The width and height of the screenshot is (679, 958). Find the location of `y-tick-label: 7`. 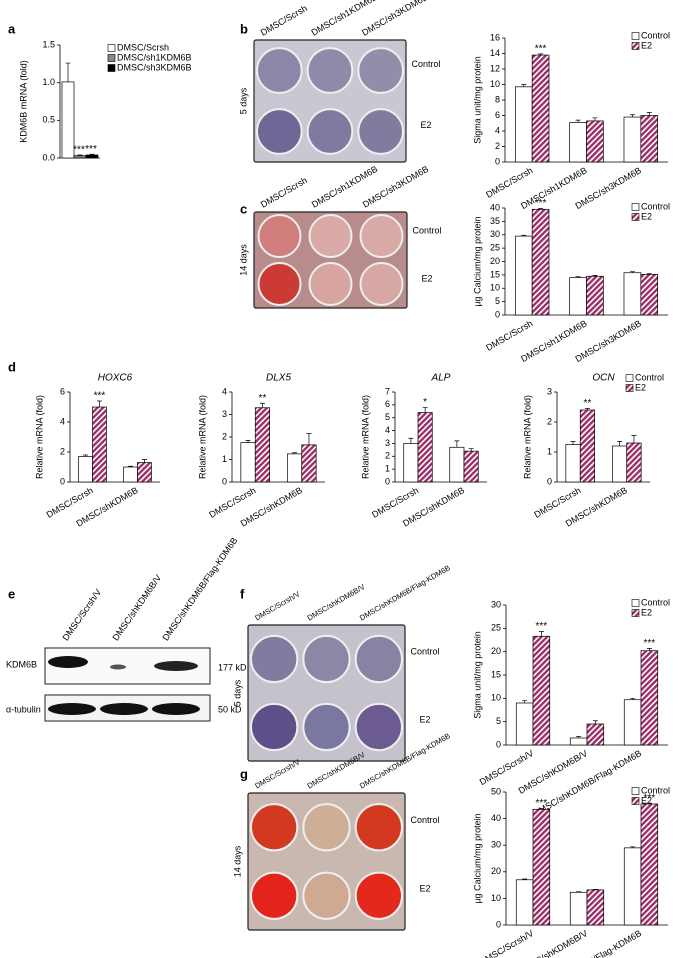

y-tick-label: 7 is located at coordinates (387, 391).